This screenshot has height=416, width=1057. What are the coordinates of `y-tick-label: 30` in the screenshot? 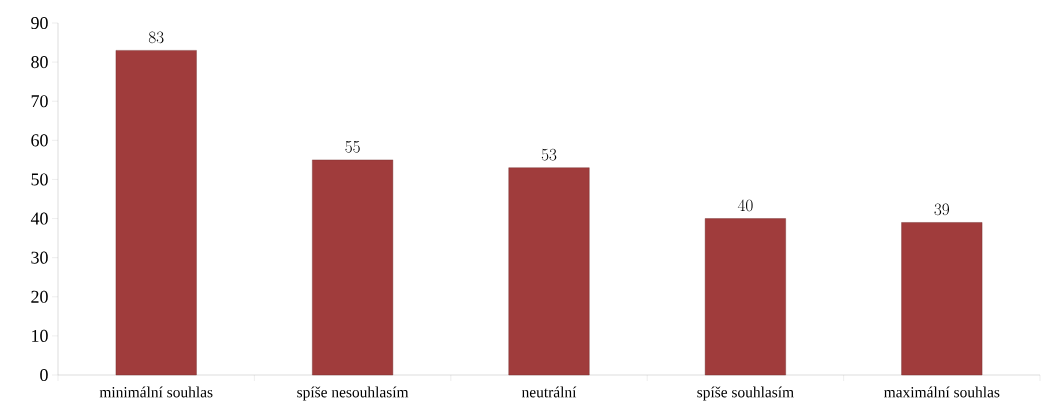 It's located at (39, 257).